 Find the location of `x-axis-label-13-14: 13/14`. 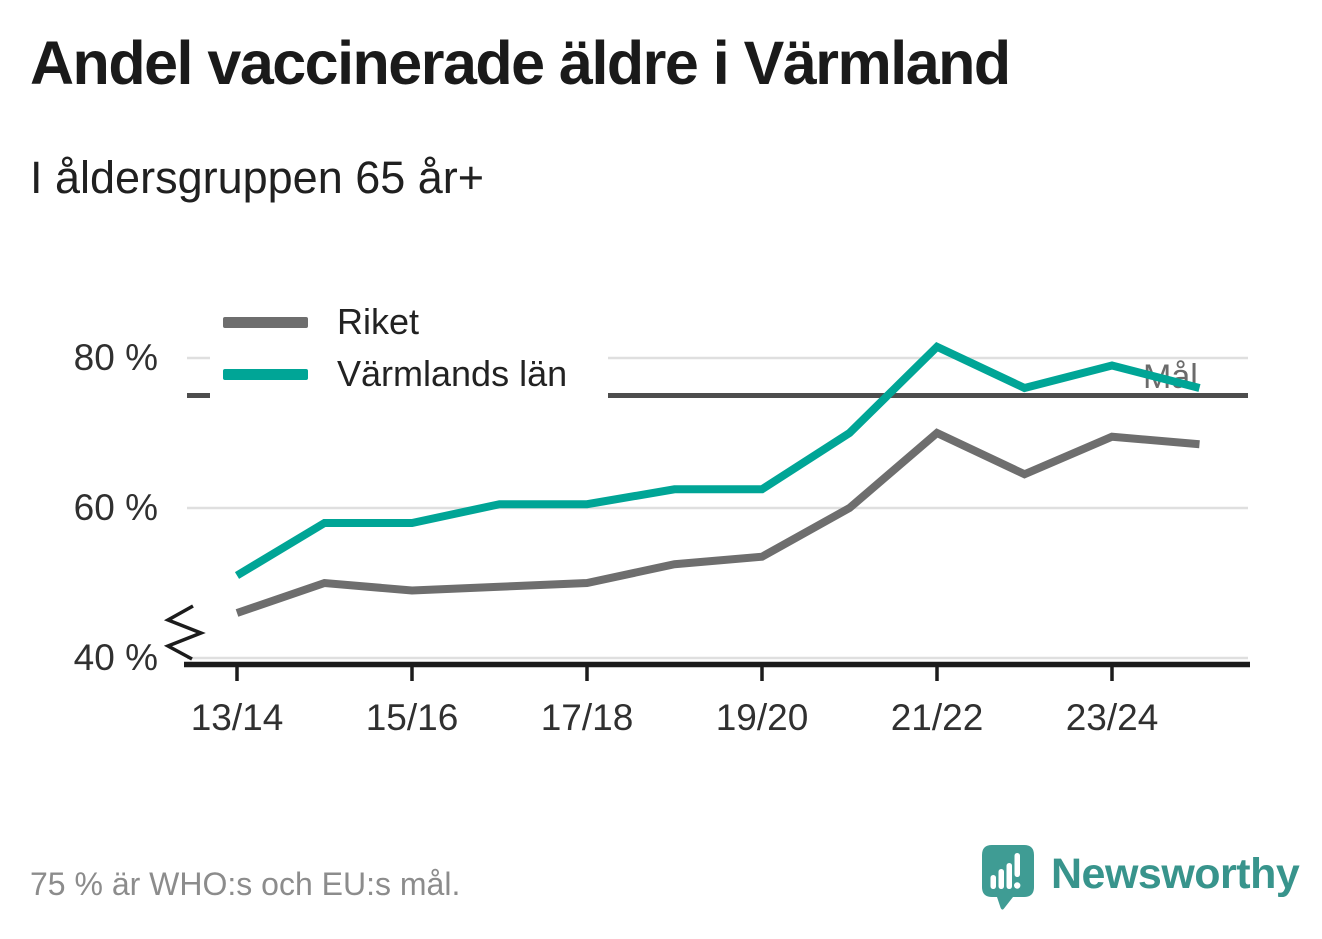

x-axis-label-13-14: 13/14 is located at coordinates (237, 717).